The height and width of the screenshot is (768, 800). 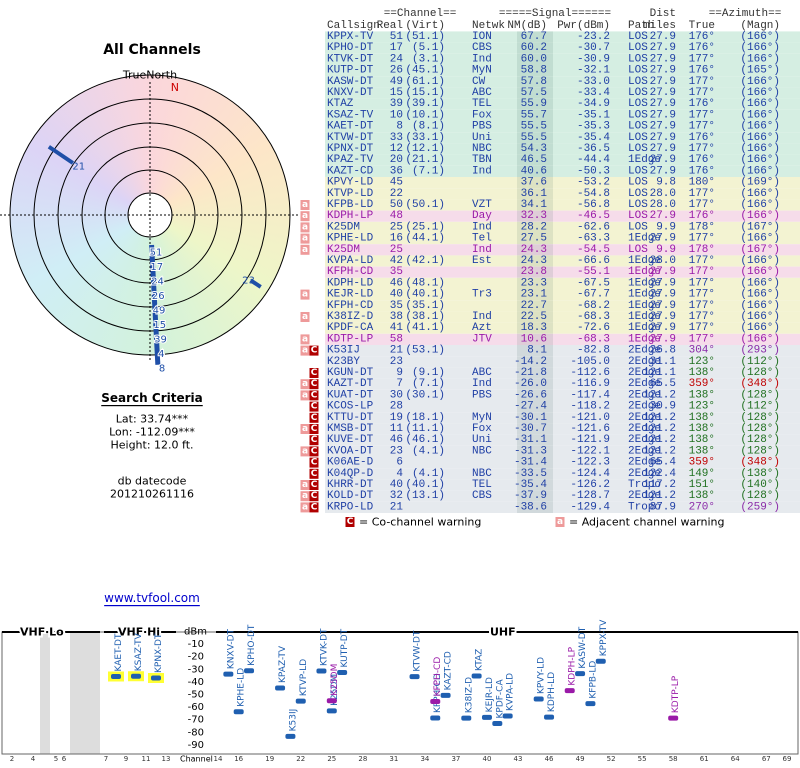 What do you see at coordinates (152, 481) in the screenshot?
I see `datecode-label: db datecode` at bounding box center [152, 481].